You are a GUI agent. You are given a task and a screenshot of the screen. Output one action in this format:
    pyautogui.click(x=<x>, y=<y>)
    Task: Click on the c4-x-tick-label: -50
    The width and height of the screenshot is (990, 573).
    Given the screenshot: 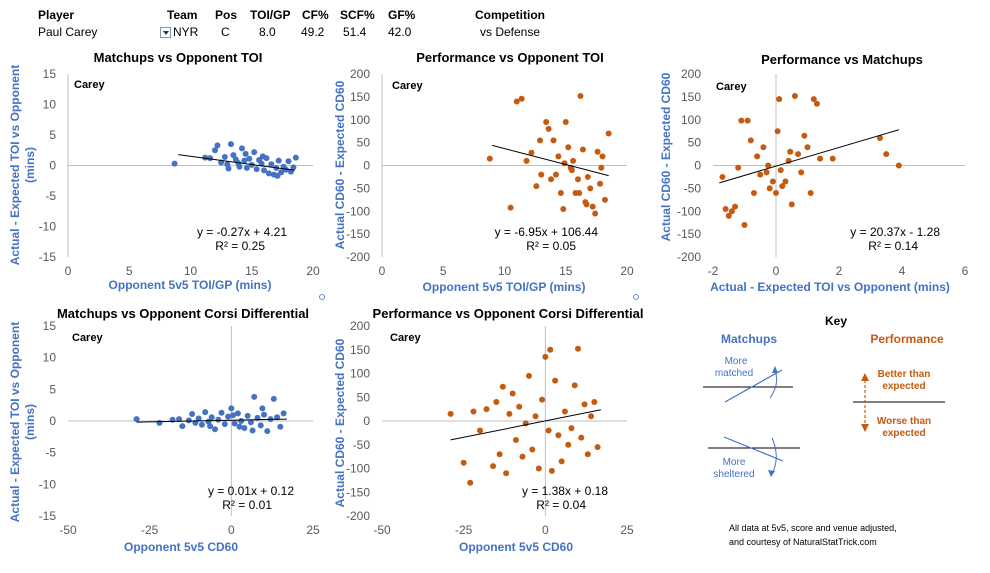 What is the action you would take?
    pyautogui.click(x=68, y=530)
    